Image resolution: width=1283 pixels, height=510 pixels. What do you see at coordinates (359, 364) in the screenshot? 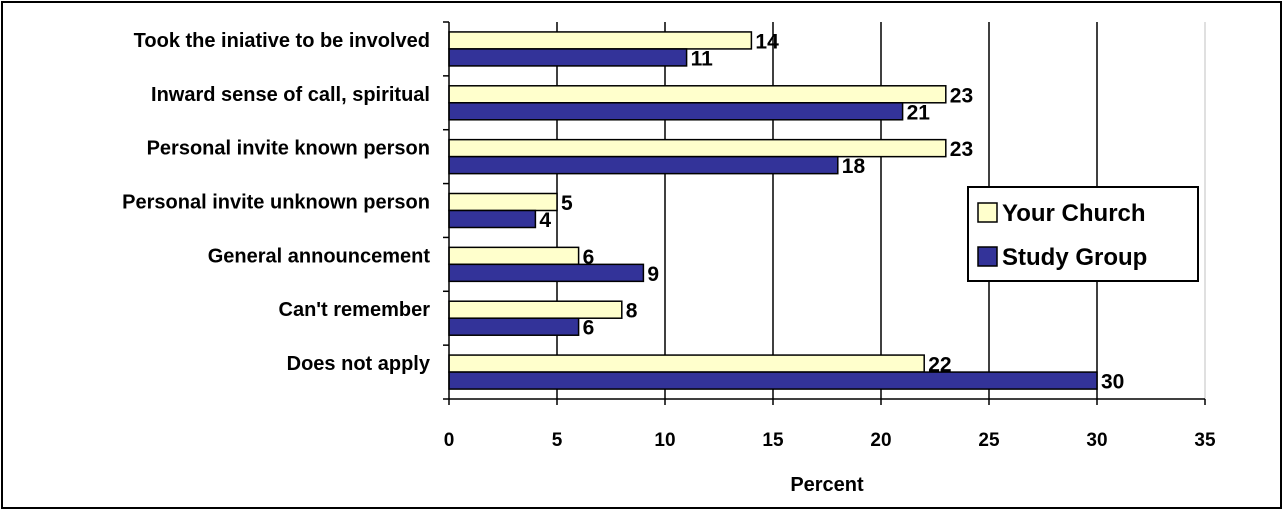
I see `category-label: Does not apply` at bounding box center [359, 364].